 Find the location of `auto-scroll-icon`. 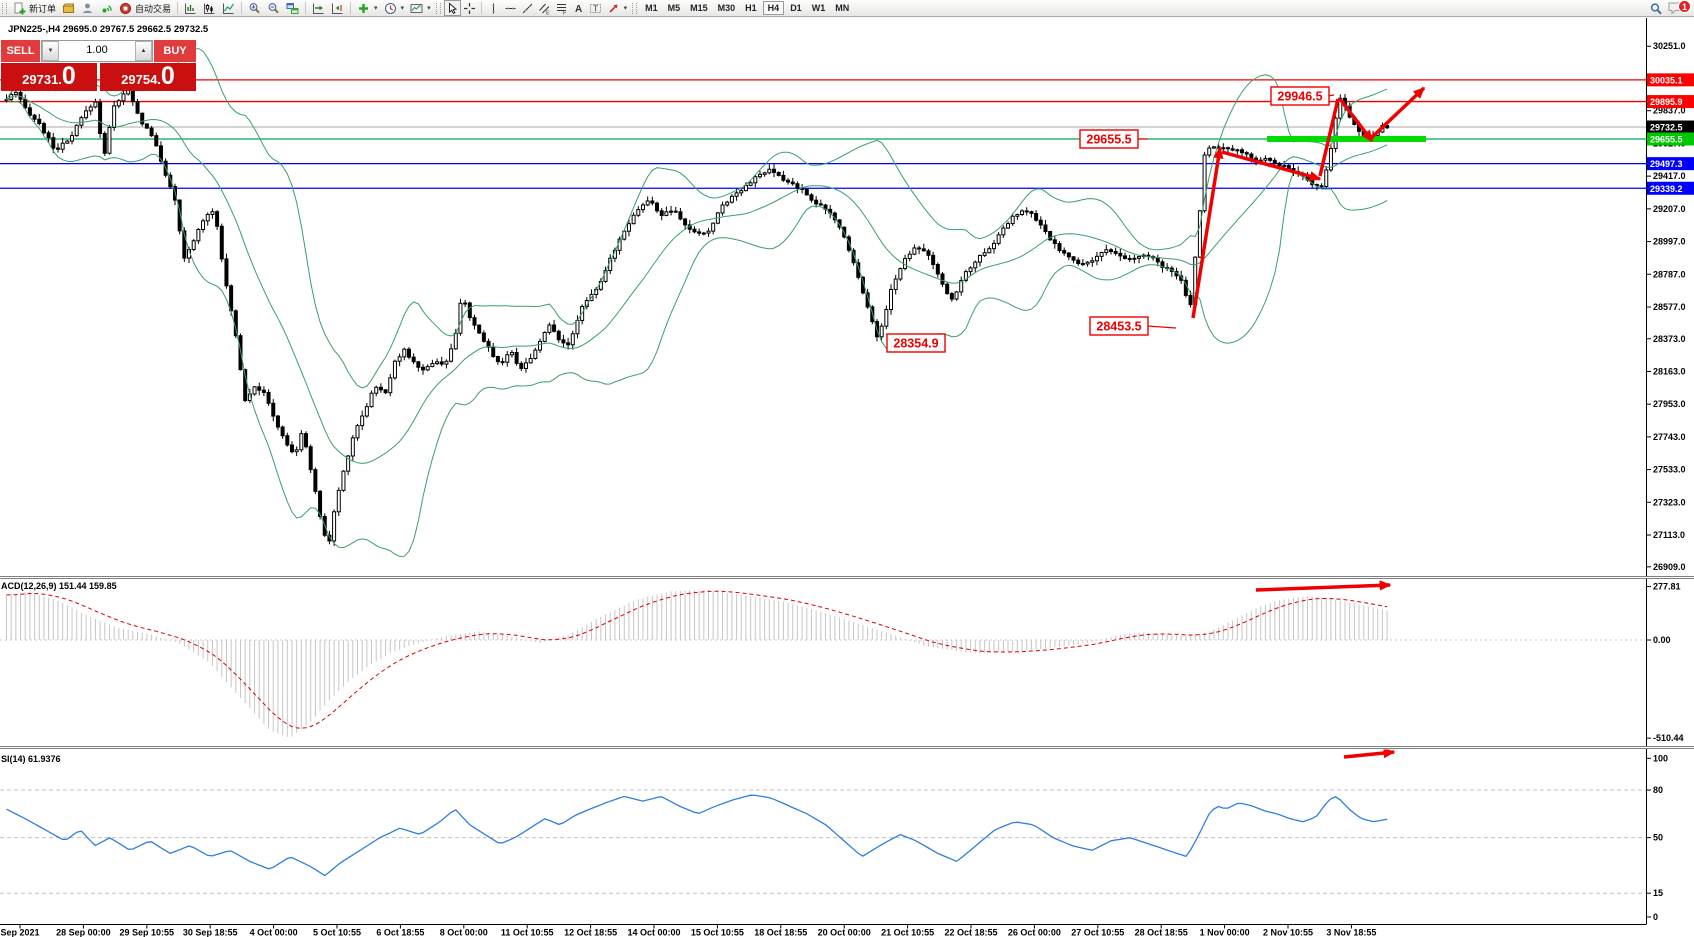

auto-scroll-icon is located at coordinates (318, 8).